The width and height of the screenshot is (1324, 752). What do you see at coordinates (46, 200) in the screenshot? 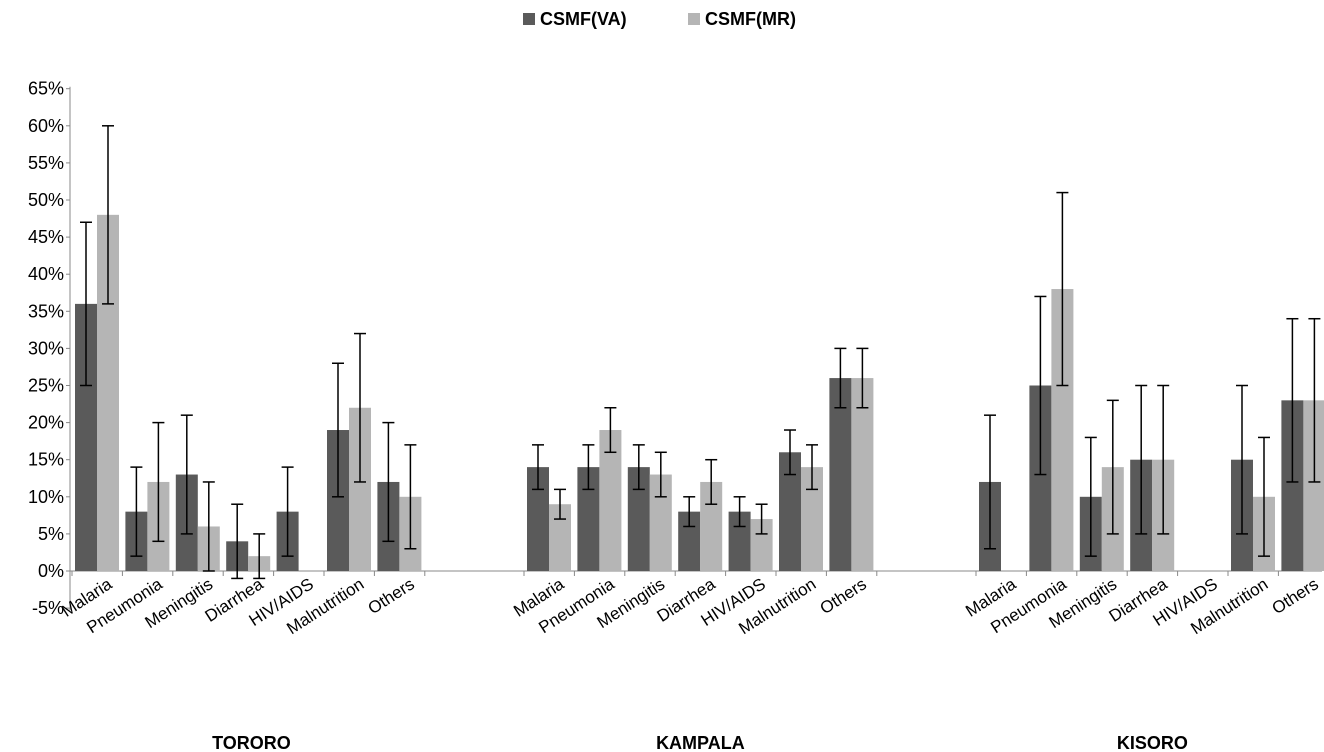
I see `y-tick-label: 50%` at bounding box center [46, 200].